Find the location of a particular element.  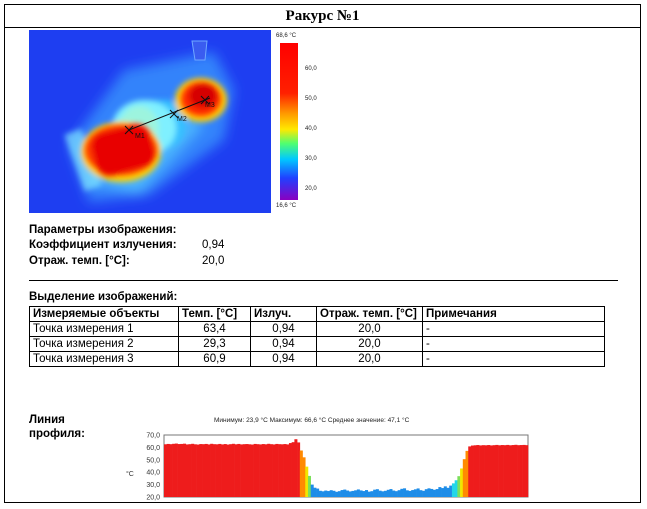

table-row: Точка измерения 3 60,9 0,94 20,0 - is located at coordinates (317, 359).